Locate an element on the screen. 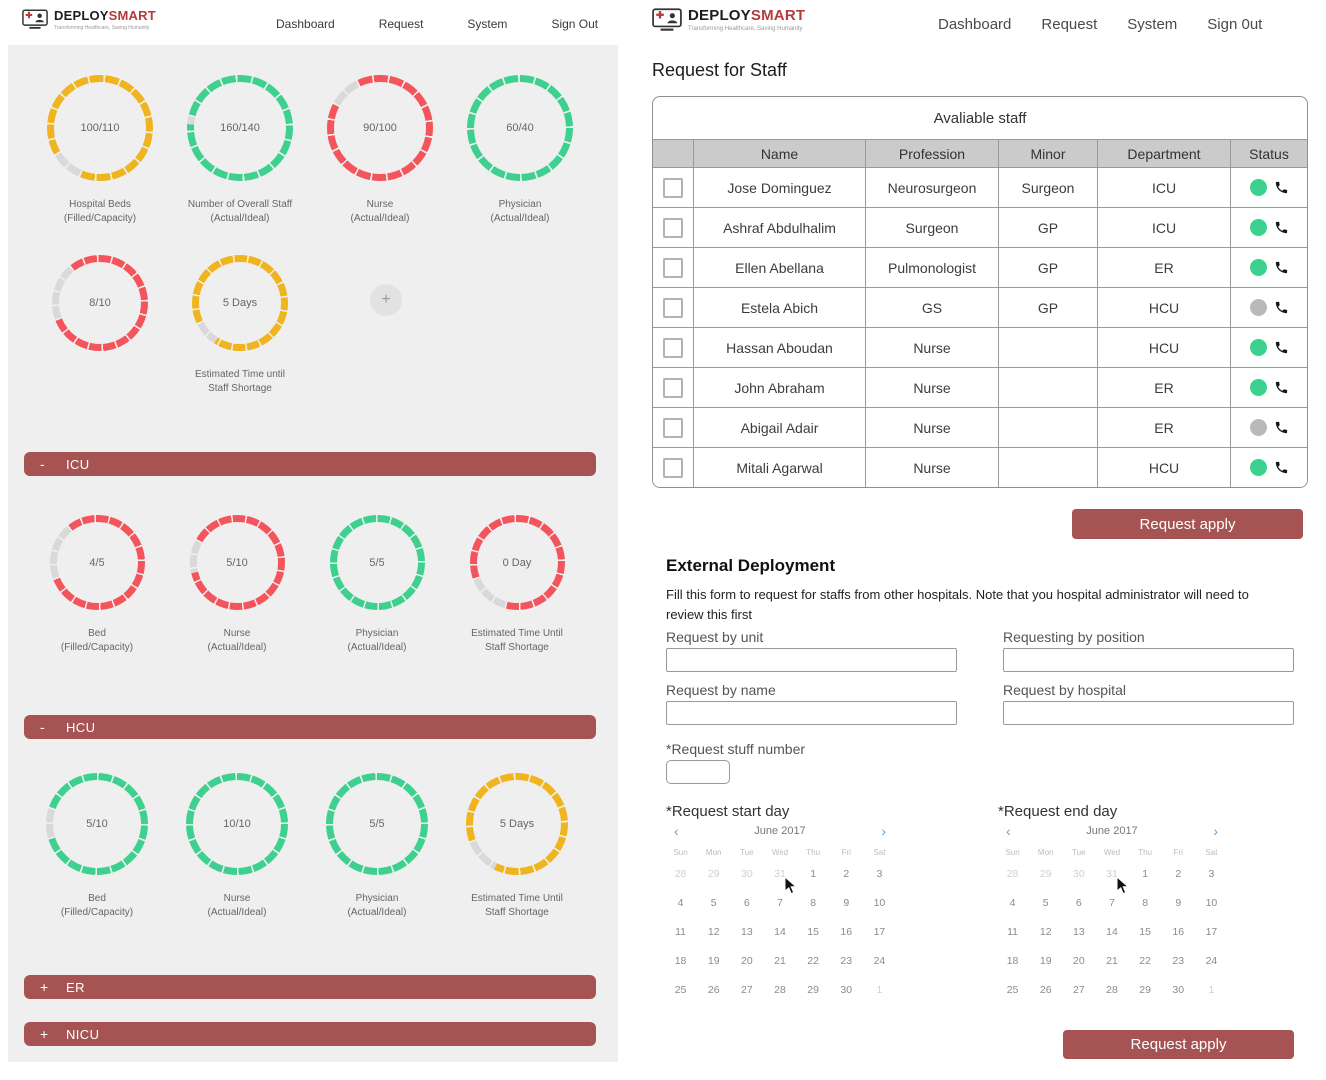 Image resolution: width=1326 pixels, height=1080 pixels. calendar-day: 13 is located at coordinates (747, 931).